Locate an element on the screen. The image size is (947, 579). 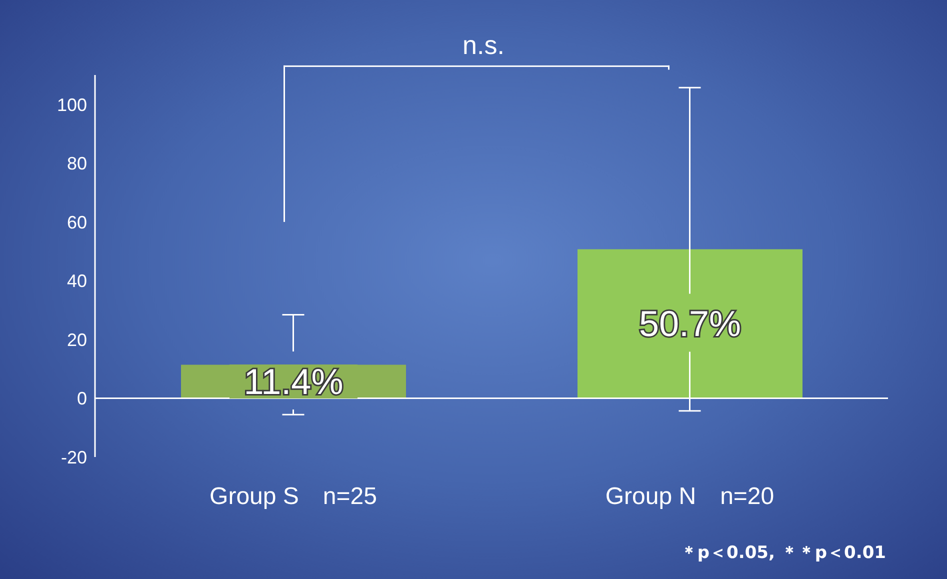
y-tick-label: 20 is located at coordinates (76, 340).